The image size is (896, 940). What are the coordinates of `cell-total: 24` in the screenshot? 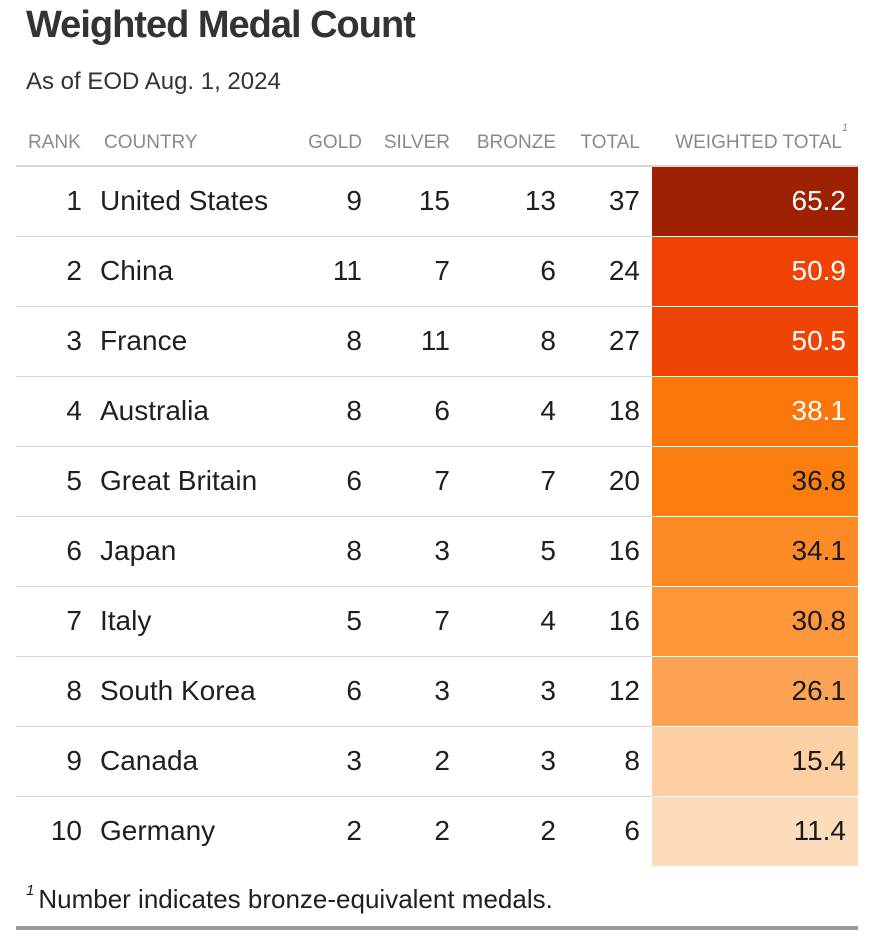 It's located at (604, 271).